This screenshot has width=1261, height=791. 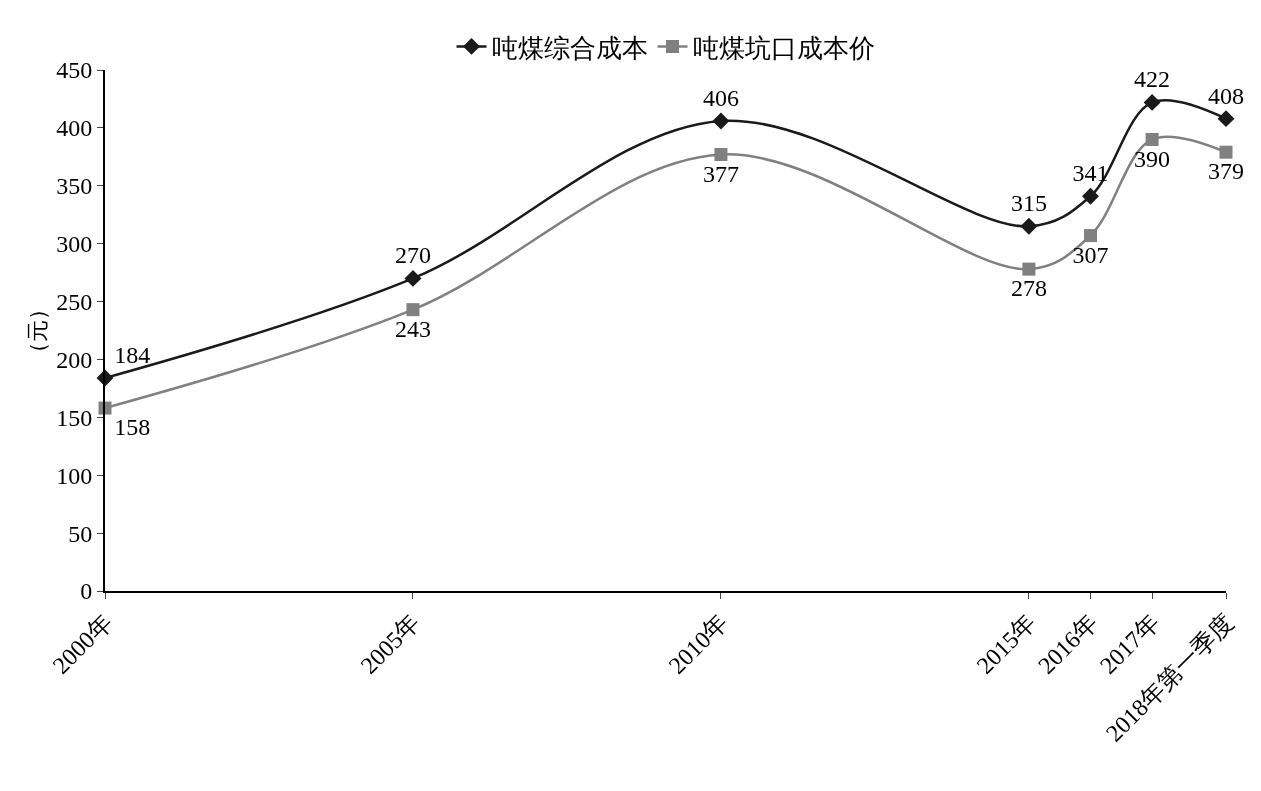 I want to click on data-label: 307, so click(x=1090, y=254).